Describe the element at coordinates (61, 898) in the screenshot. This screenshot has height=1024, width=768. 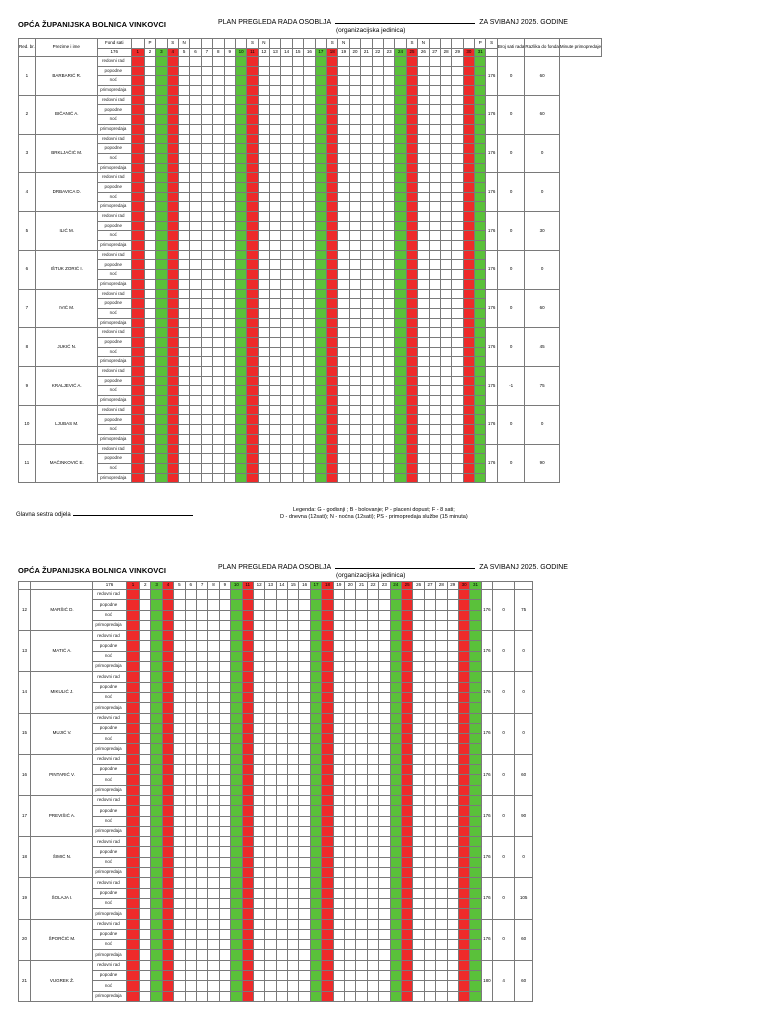
I see `staff-name: ŠOLAJA I.` at that location.